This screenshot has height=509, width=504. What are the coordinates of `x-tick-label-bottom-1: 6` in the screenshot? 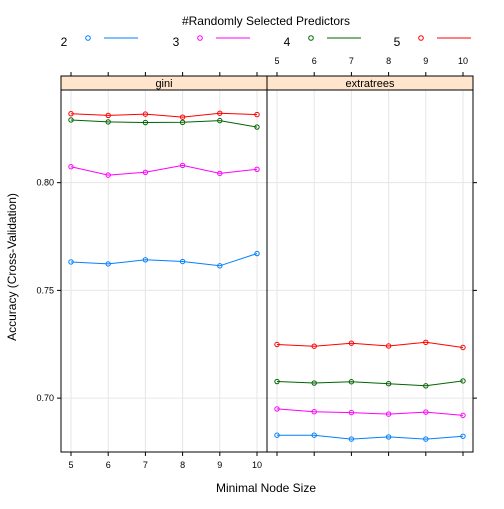 It's located at (108, 465).